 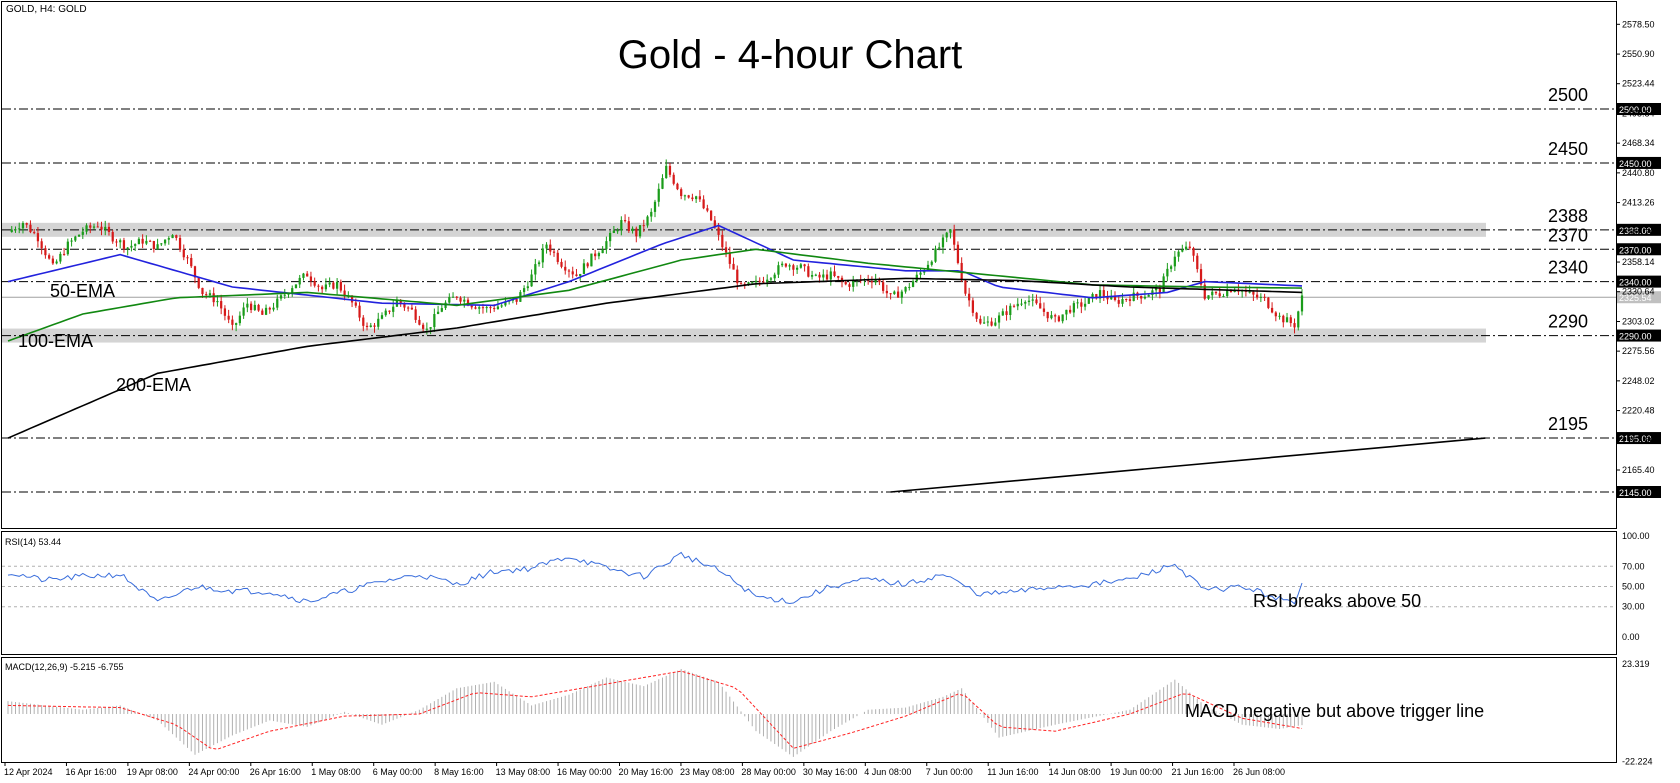 I want to click on price-tick-label: 2550.90, so click(x=1638, y=54).